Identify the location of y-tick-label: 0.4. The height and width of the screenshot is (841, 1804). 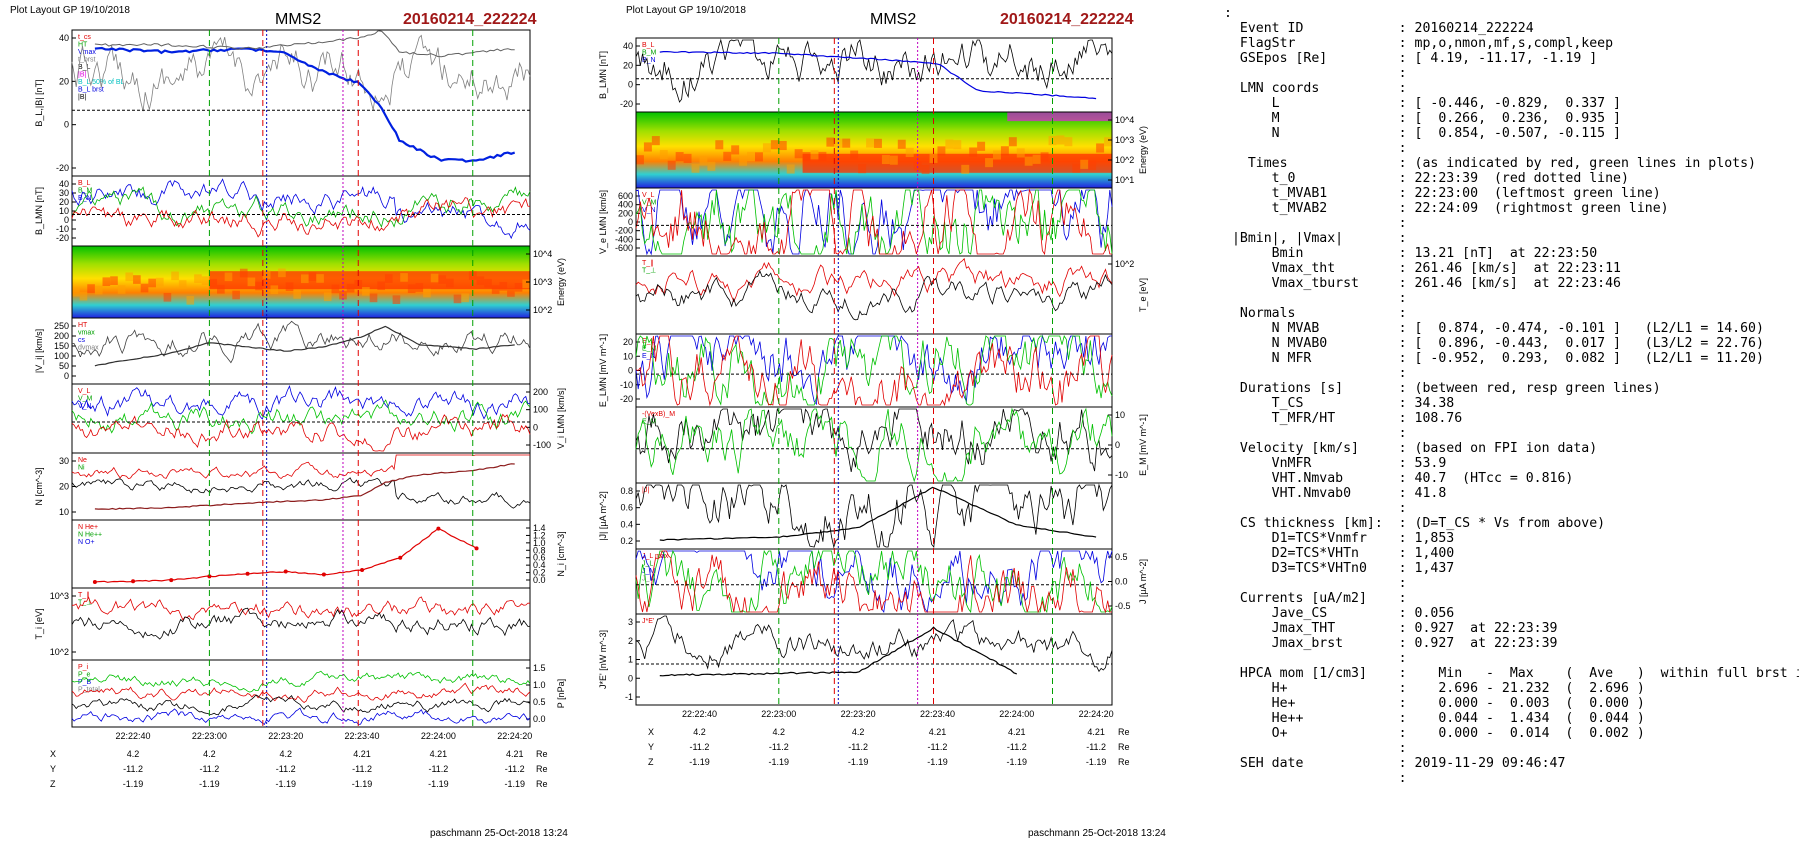
(626, 524).